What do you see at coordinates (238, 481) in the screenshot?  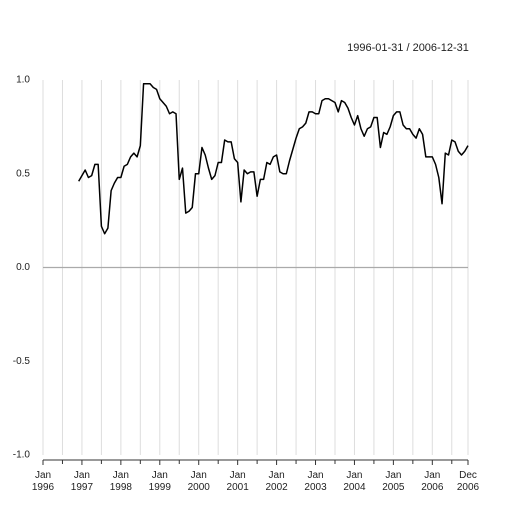 I see `x-tick-label: Jan 2001` at bounding box center [238, 481].